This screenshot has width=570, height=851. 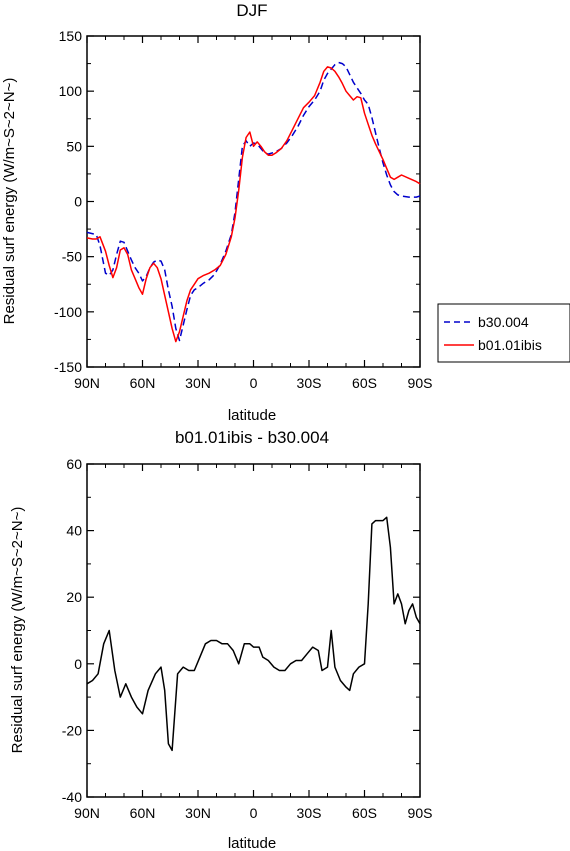 I want to click on top-x-tick-label: 60S, so click(x=364, y=383).